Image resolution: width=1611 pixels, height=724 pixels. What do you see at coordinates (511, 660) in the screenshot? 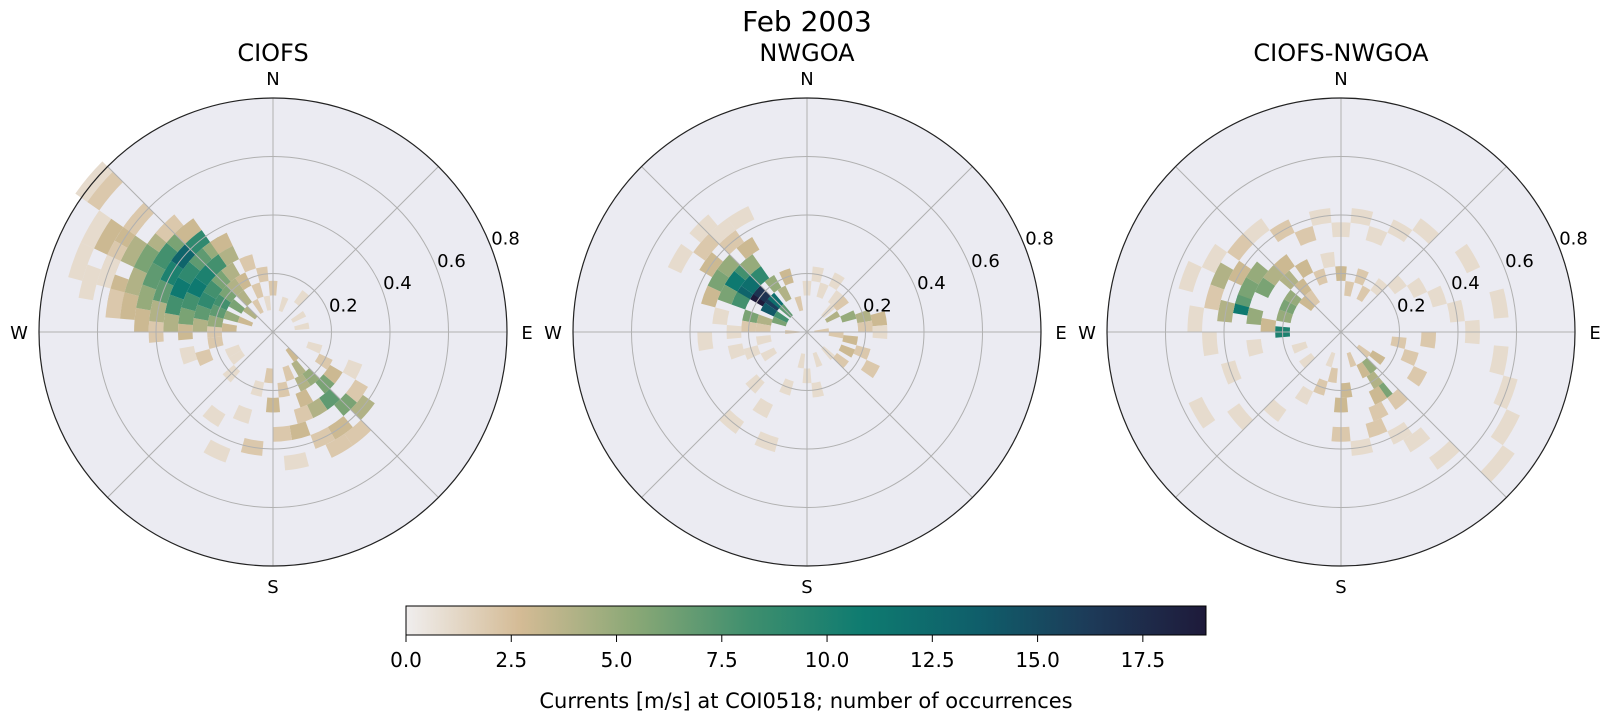
I see `colorbar-tick-label: 2.5` at bounding box center [511, 660].